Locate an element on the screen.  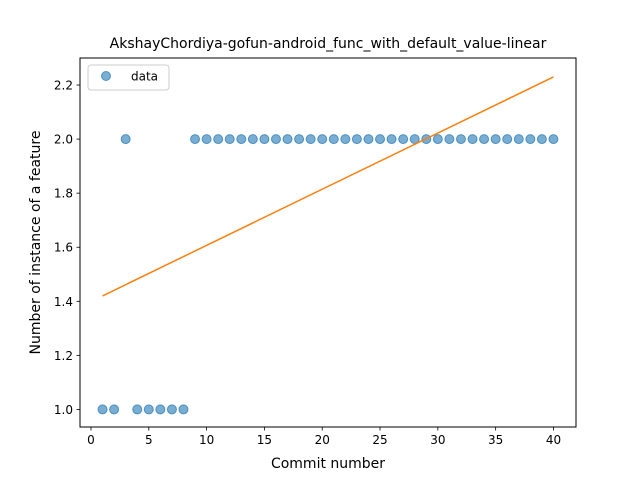
x-tick-label: 5 is located at coordinates (149, 440).